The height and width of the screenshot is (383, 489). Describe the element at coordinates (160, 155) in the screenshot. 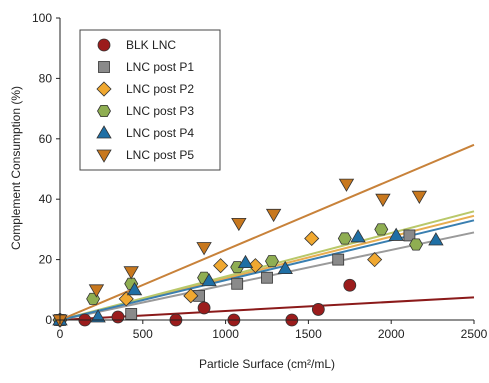

I see `legend-label: LNC post P5` at that location.